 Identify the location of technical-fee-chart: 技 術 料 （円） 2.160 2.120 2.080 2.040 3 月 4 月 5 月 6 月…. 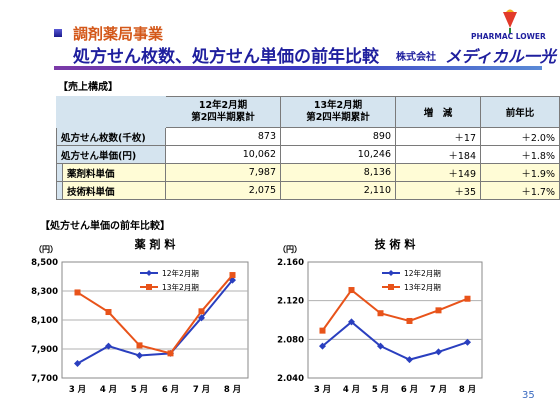
(380, 316).